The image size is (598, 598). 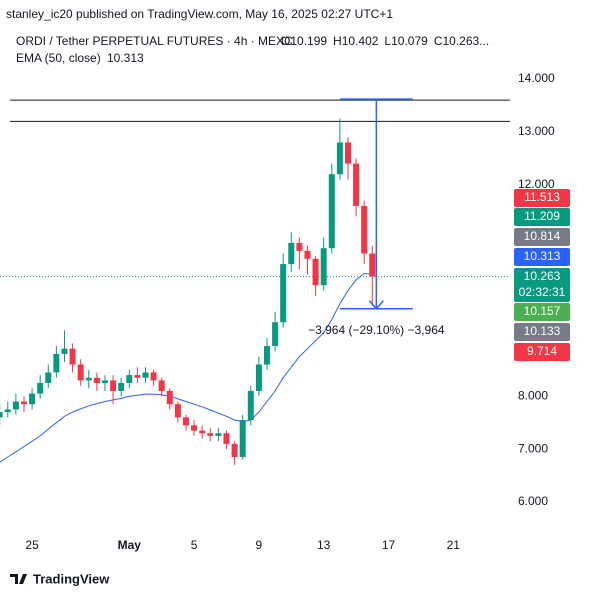 I want to click on price-tag-label: 11.513, so click(x=542, y=197).